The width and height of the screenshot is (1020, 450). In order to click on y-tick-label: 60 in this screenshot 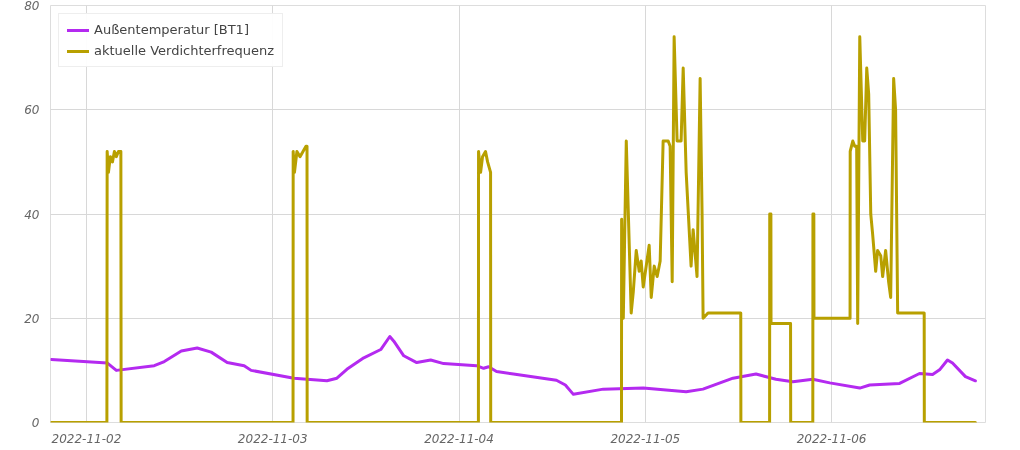, I will do `click(32, 110)`.